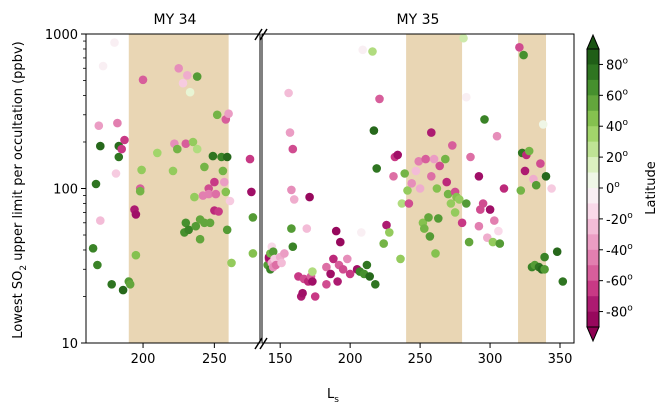  I want to click on y-axis-ticks: 10 100 1000, so click(65, 190).